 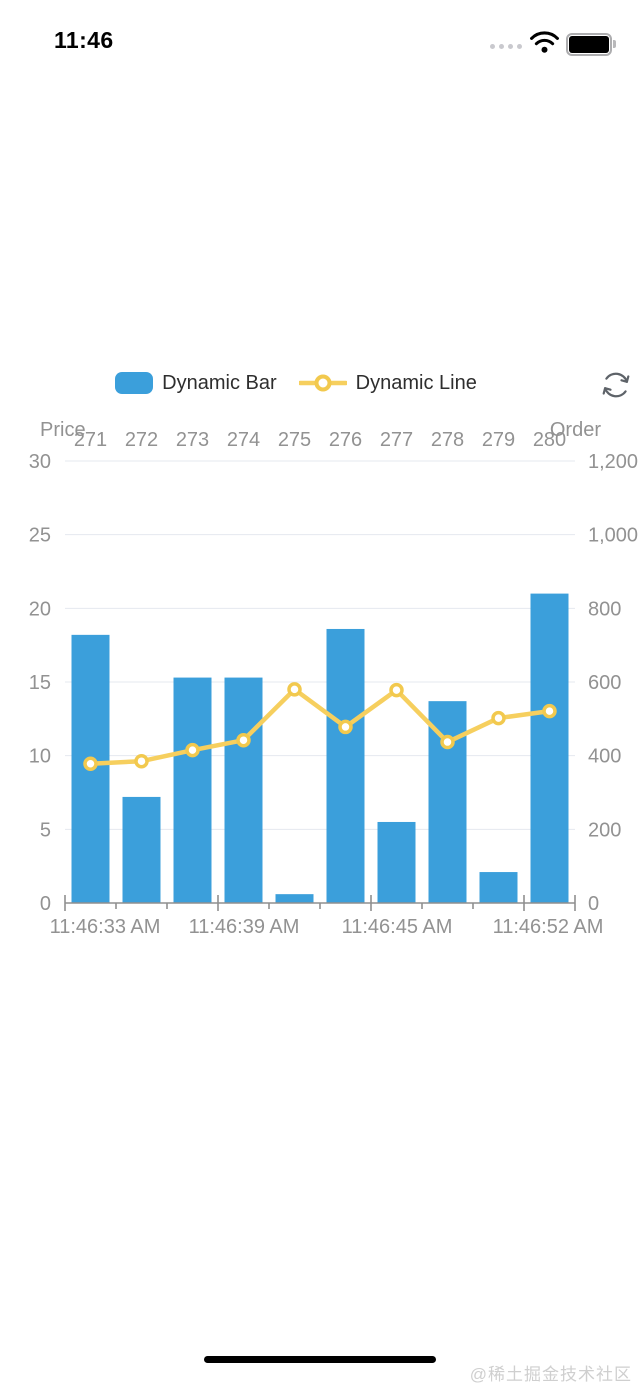 What do you see at coordinates (320, 1359) in the screenshot?
I see `home-indicator-bar` at bounding box center [320, 1359].